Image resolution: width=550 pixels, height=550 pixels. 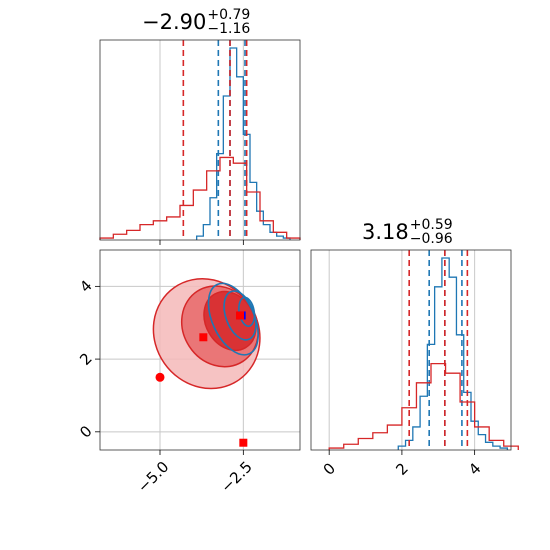 I want to click on marginal-2-series-1-histogram, so click(x=423, y=406).